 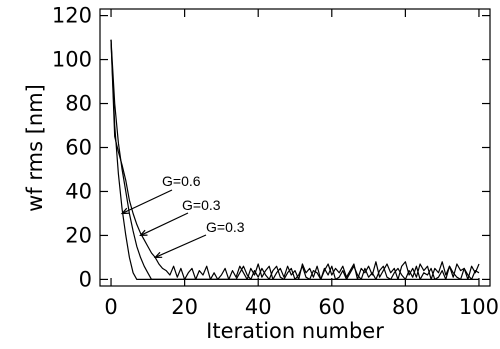 I want to click on x-tick-label: 100, so click(x=479, y=307).